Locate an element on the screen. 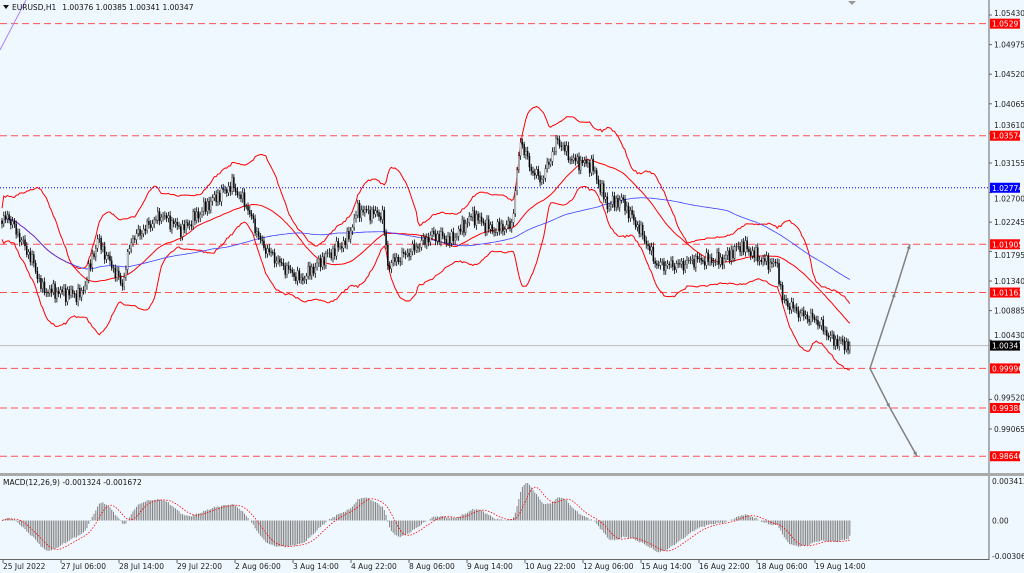 The image size is (1024, 573). projection-arrow-segment is located at coordinates (902, 268).